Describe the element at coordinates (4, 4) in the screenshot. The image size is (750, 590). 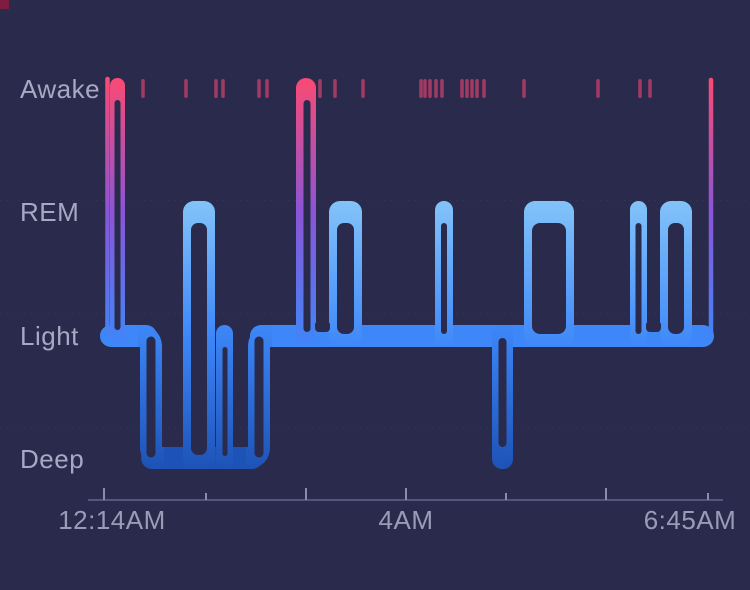
I see `corner-badge` at that location.